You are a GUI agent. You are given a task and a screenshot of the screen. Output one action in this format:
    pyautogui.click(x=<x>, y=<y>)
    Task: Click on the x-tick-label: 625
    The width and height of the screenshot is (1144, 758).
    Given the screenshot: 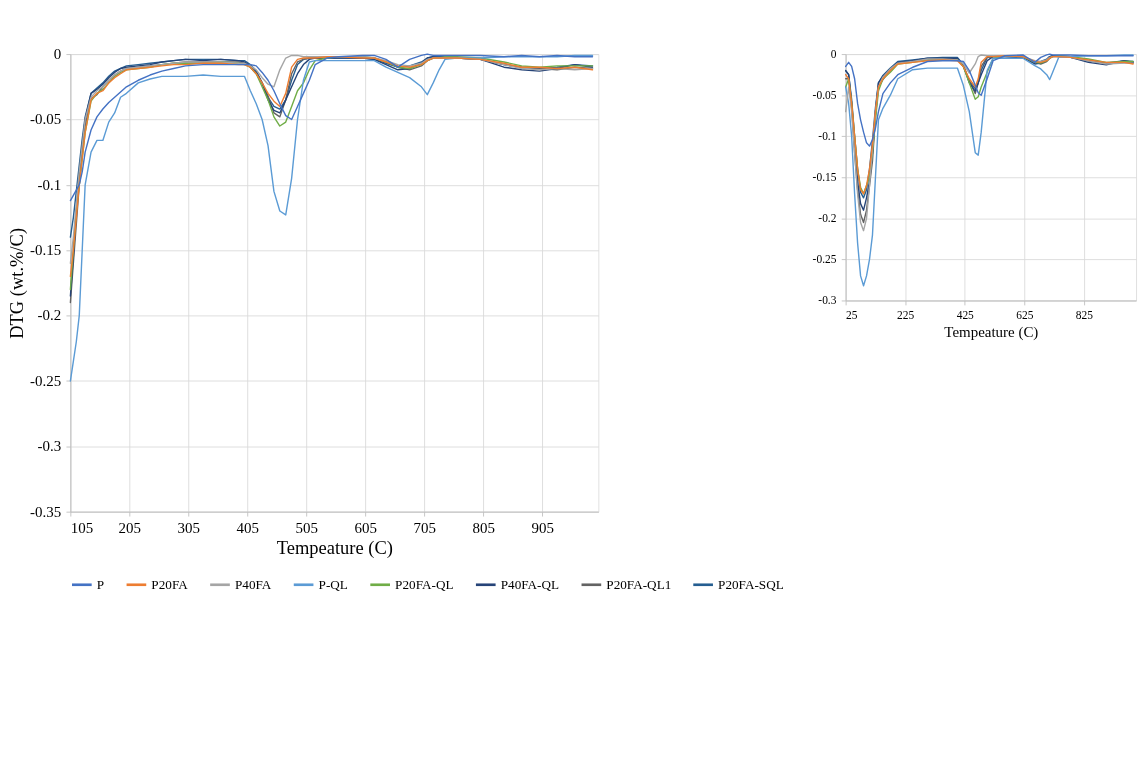 What is the action you would take?
    pyautogui.click(x=1025, y=315)
    